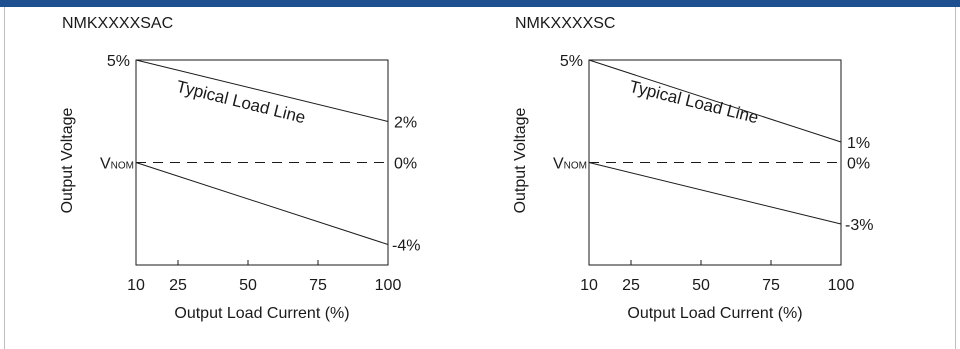 Image resolution: width=960 pixels, height=349 pixels. What do you see at coordinates (4, 178) in the screenshot?
I see `frame-left-border` at bounding box center [4, 178].